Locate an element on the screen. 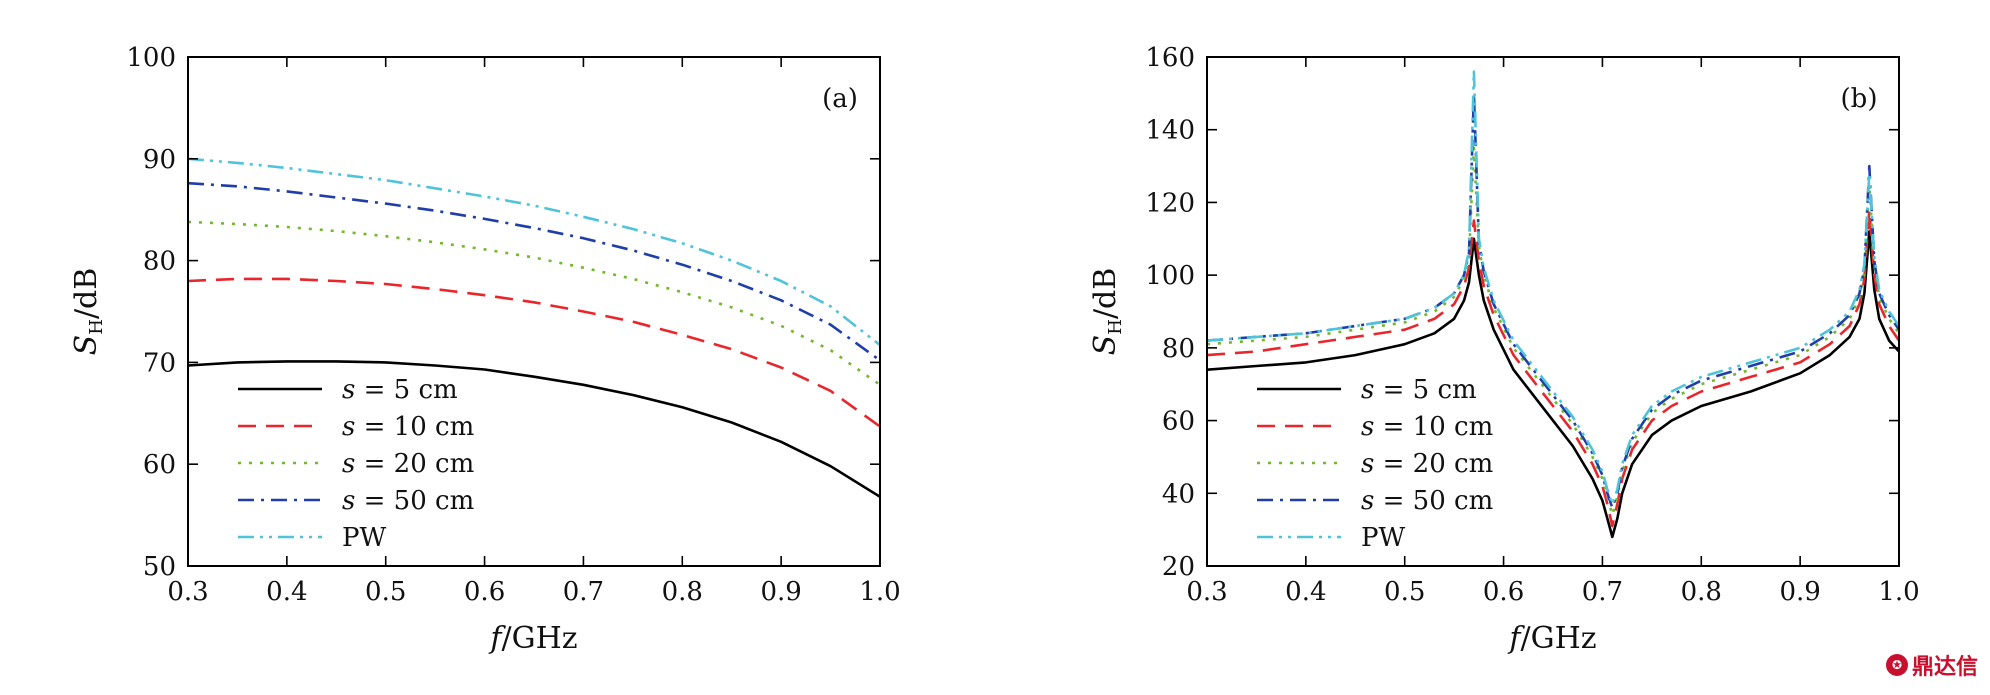 The width and height of the screenshot is (1990, 695). watermark-seal-icon: ✪ is located at coordinates (1896, 665).